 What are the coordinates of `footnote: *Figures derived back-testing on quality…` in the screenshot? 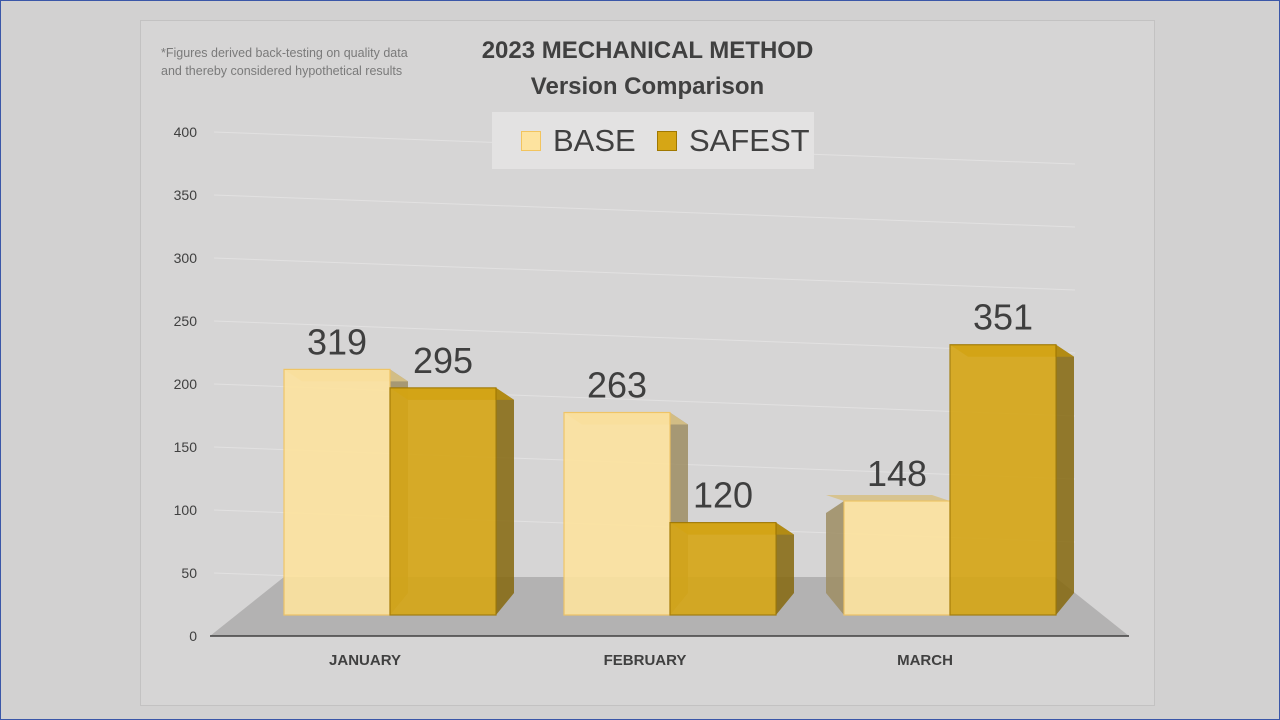 It's located at (311, 62).